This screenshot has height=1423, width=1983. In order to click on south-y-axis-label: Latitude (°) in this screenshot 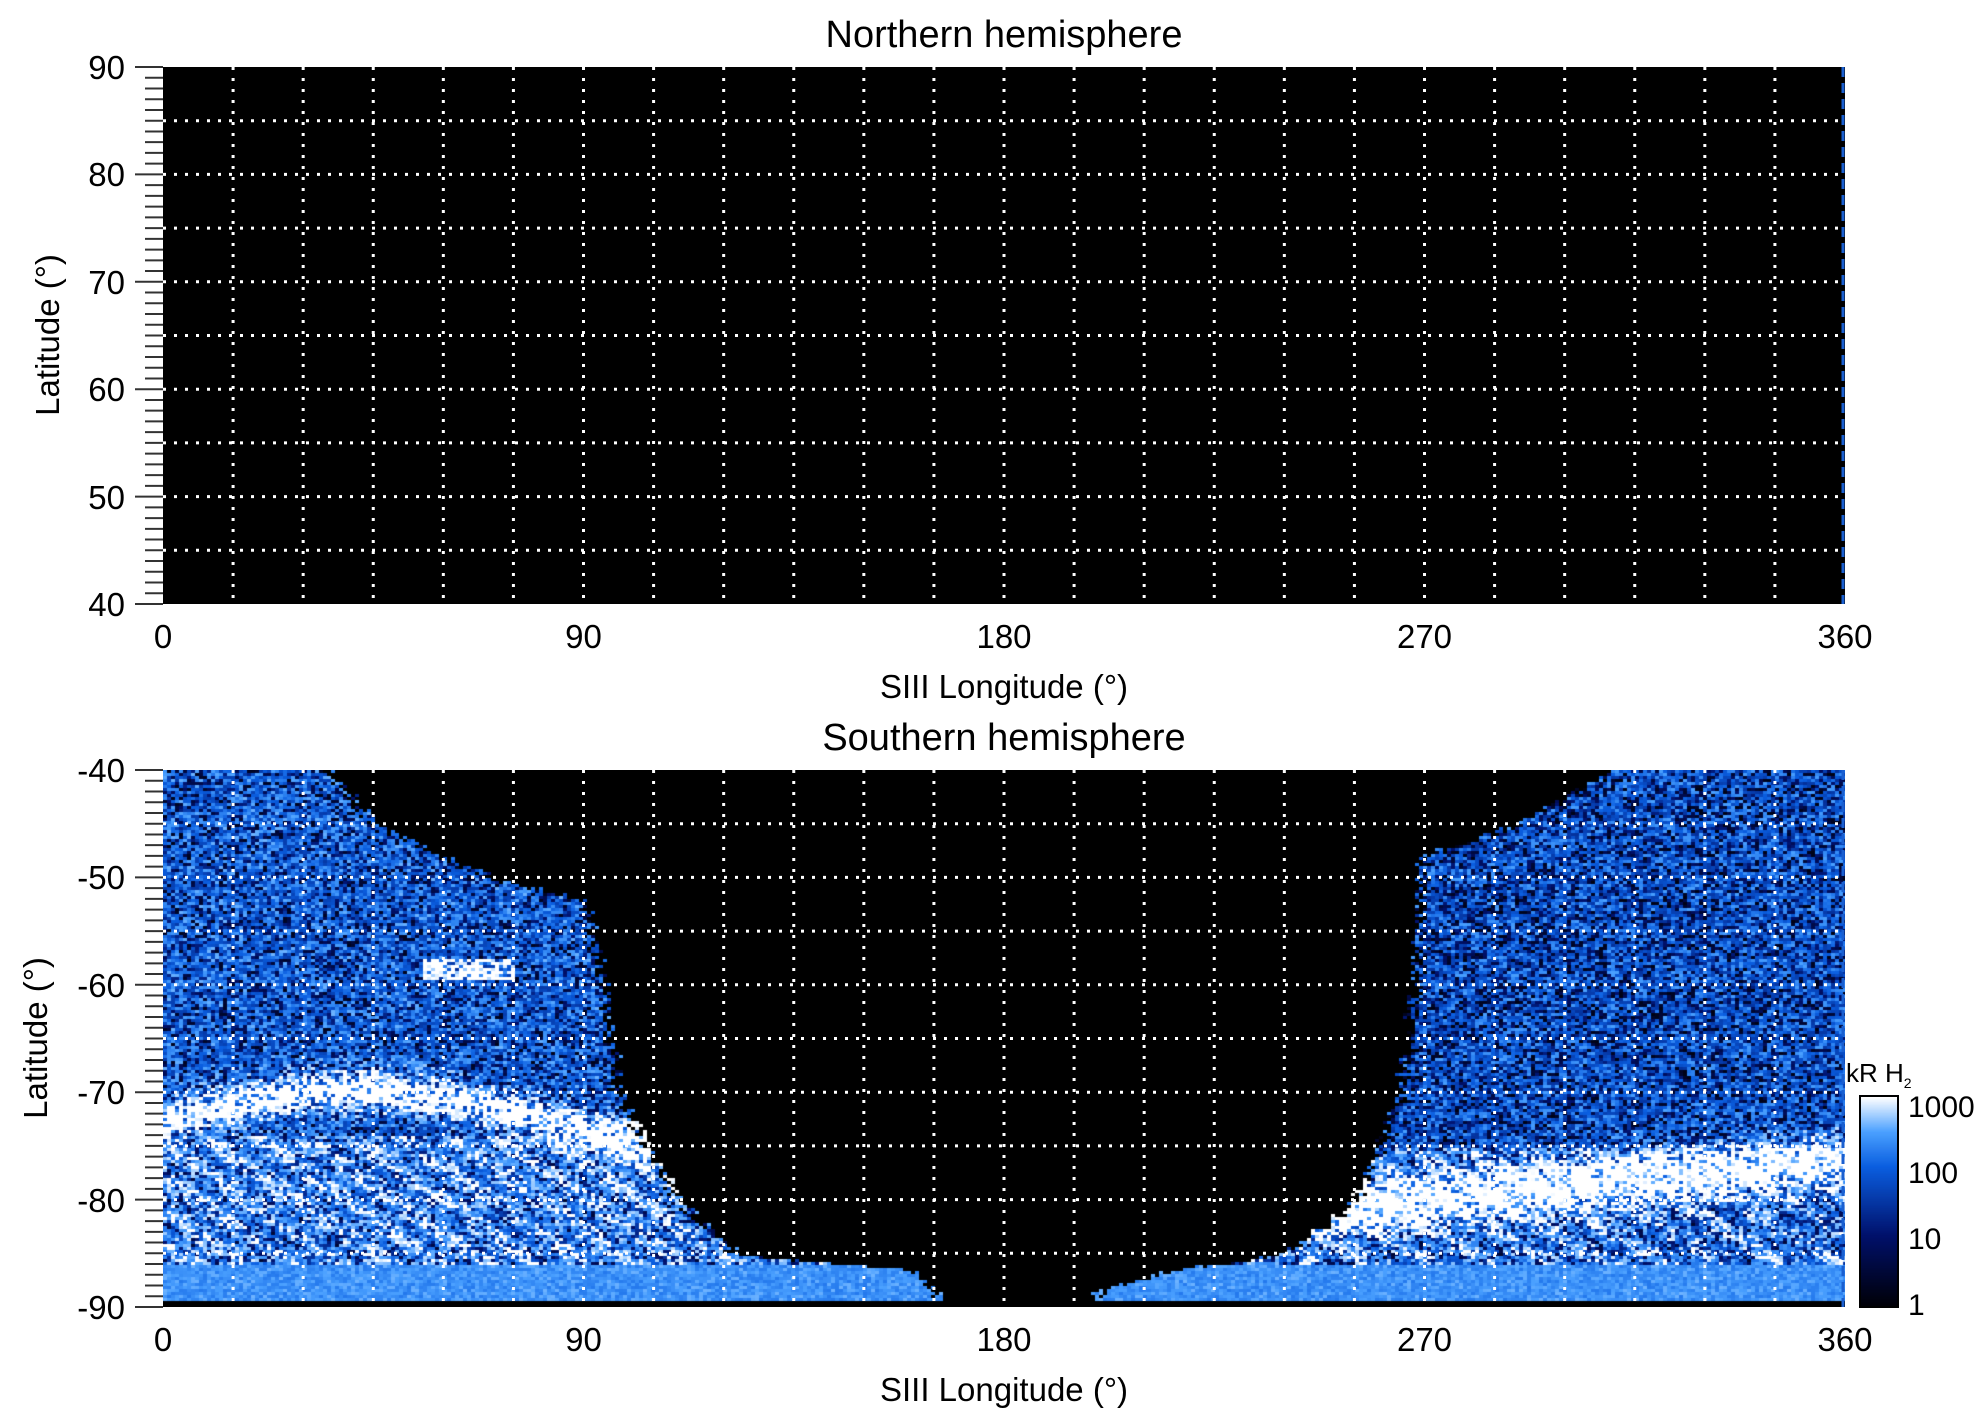, I will do `click(35, 1038)`.